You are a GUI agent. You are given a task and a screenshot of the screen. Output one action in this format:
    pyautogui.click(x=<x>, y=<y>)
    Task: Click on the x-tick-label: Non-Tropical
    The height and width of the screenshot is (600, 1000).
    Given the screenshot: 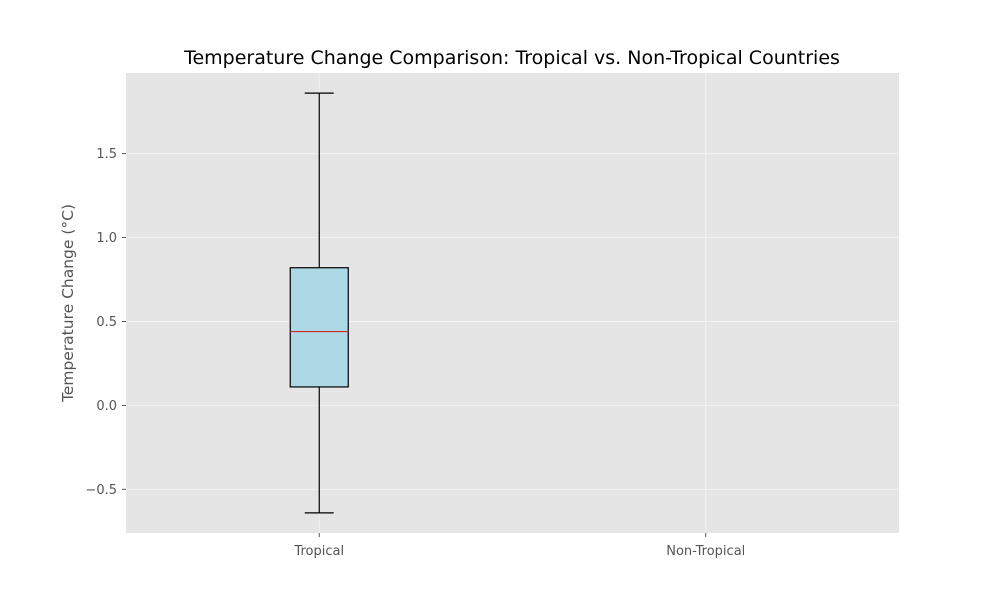 What is the action you would take?
    pyautogui.click(x=705, y=551)
    